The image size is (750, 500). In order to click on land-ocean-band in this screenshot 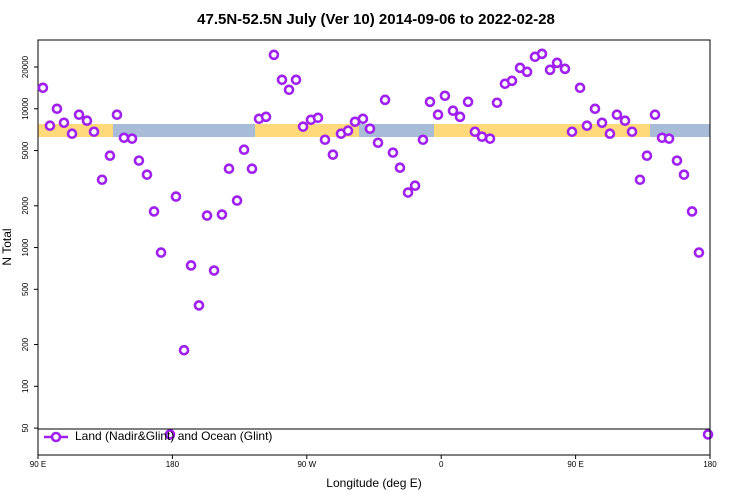, I will do `click(374, 130)`.